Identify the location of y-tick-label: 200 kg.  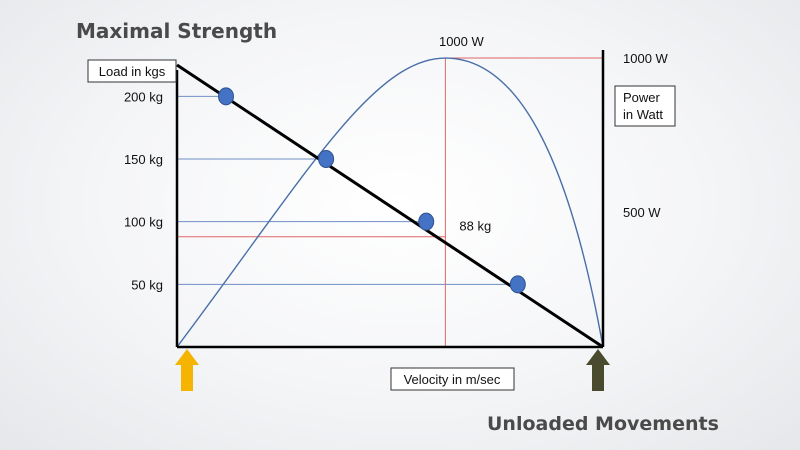
(143, 96).